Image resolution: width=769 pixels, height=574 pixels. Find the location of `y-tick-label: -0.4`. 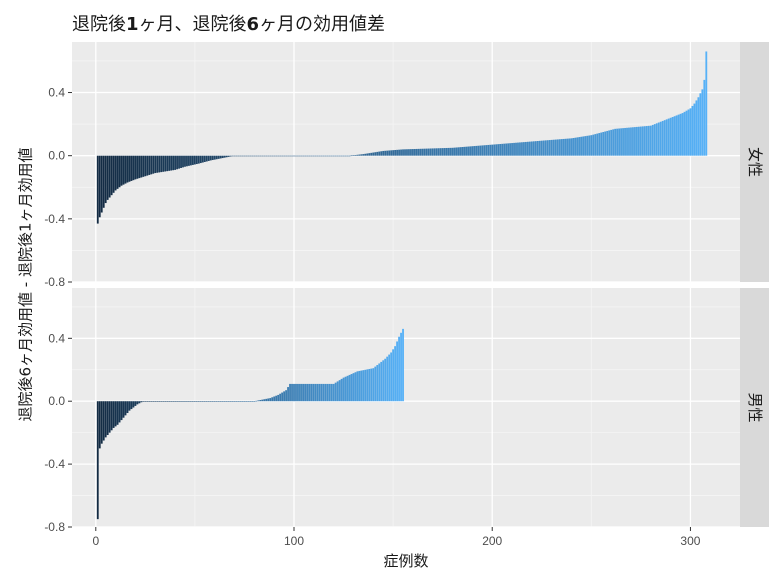

y-tick-label: -0.4 is located at coordinates (54, 464).